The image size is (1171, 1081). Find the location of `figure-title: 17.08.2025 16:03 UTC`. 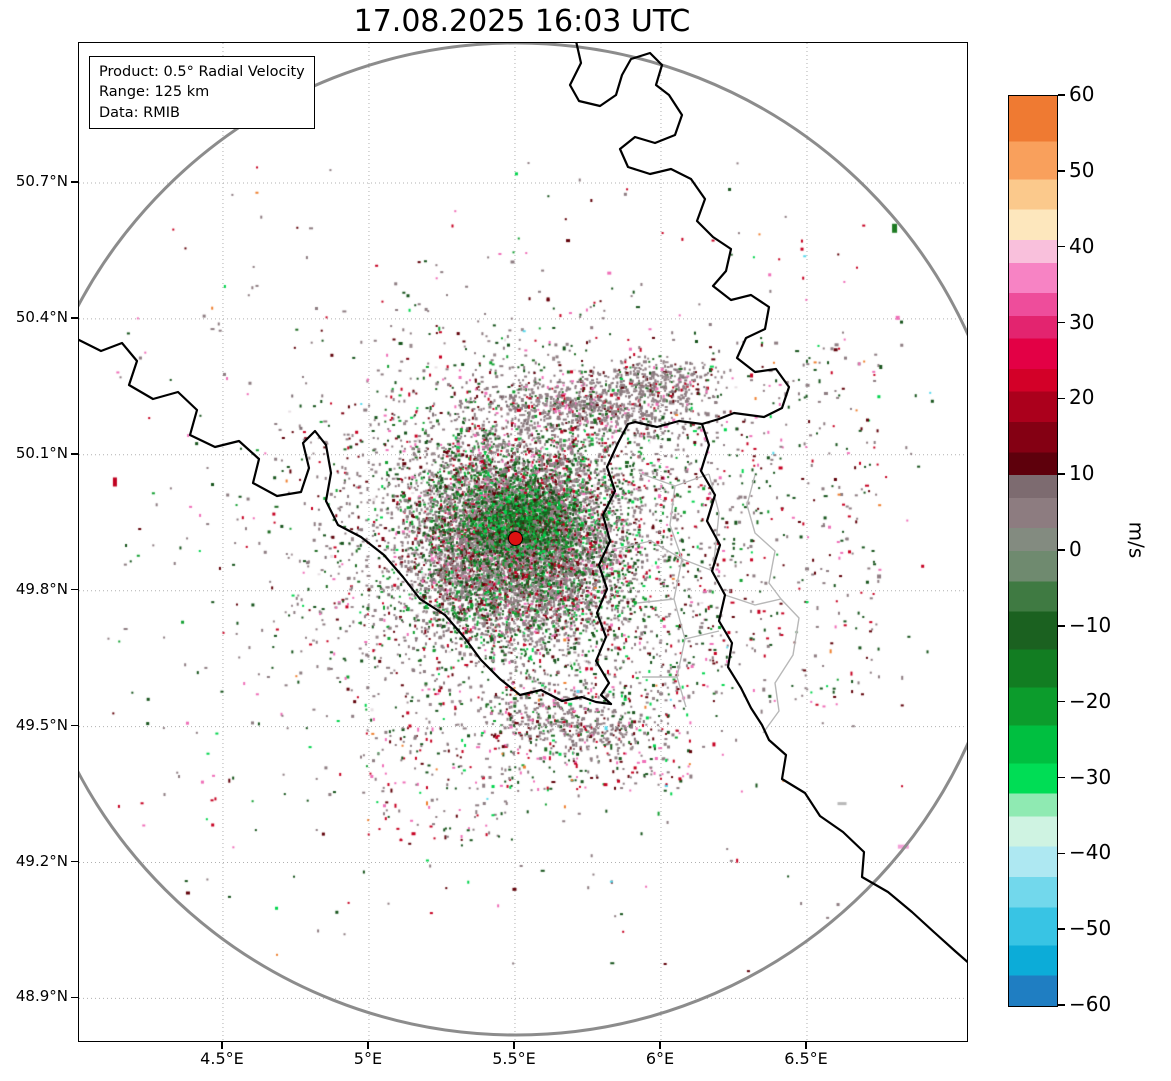

figure-title: 17.08.2025 16:03 UTC is located at coordinates (522, 21).